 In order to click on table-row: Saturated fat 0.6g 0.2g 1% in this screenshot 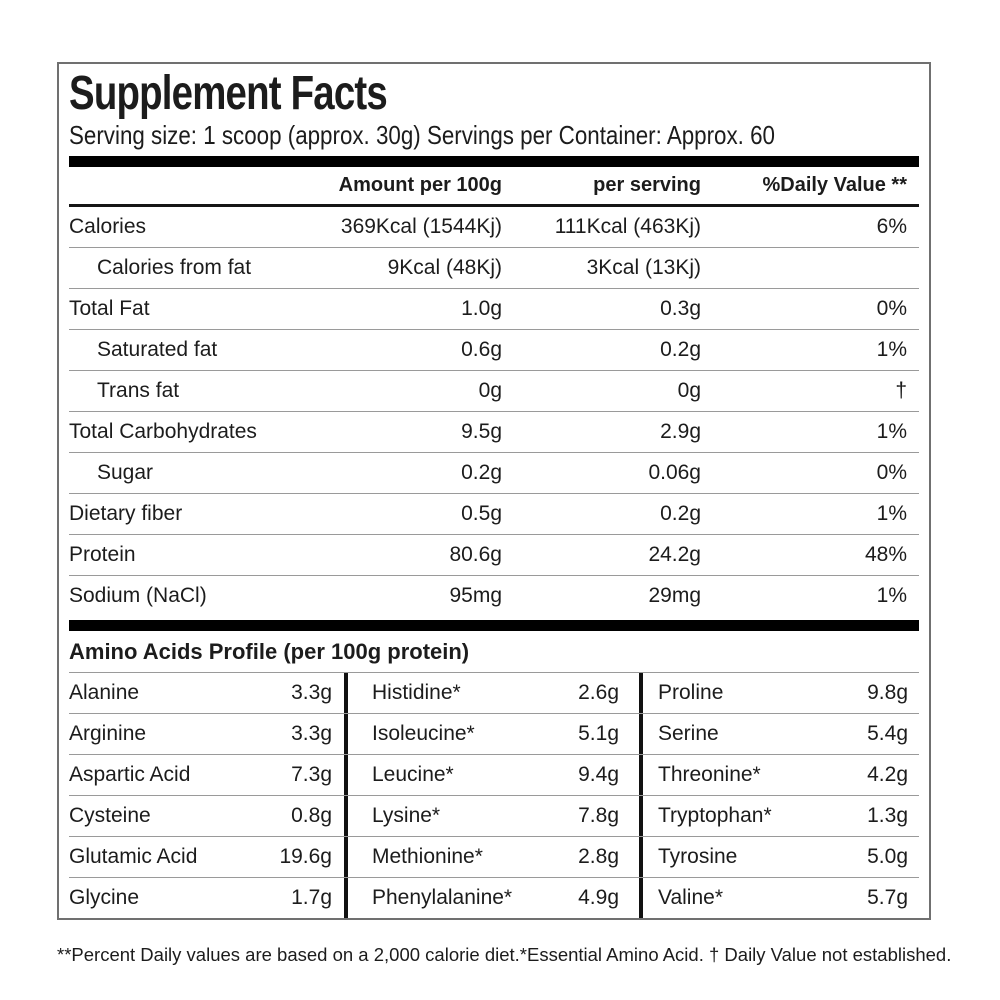, I will do `click(494, 350)`.